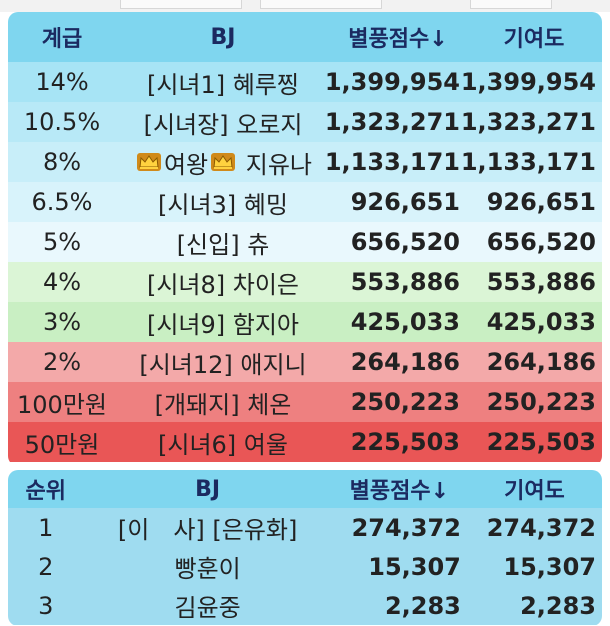  What do you see at coordinates (305, 442) in the screenshot?
I see `table-row: 50만원 [시녀6] 여울 225,503 225,503` at bounding box center [305, 442].